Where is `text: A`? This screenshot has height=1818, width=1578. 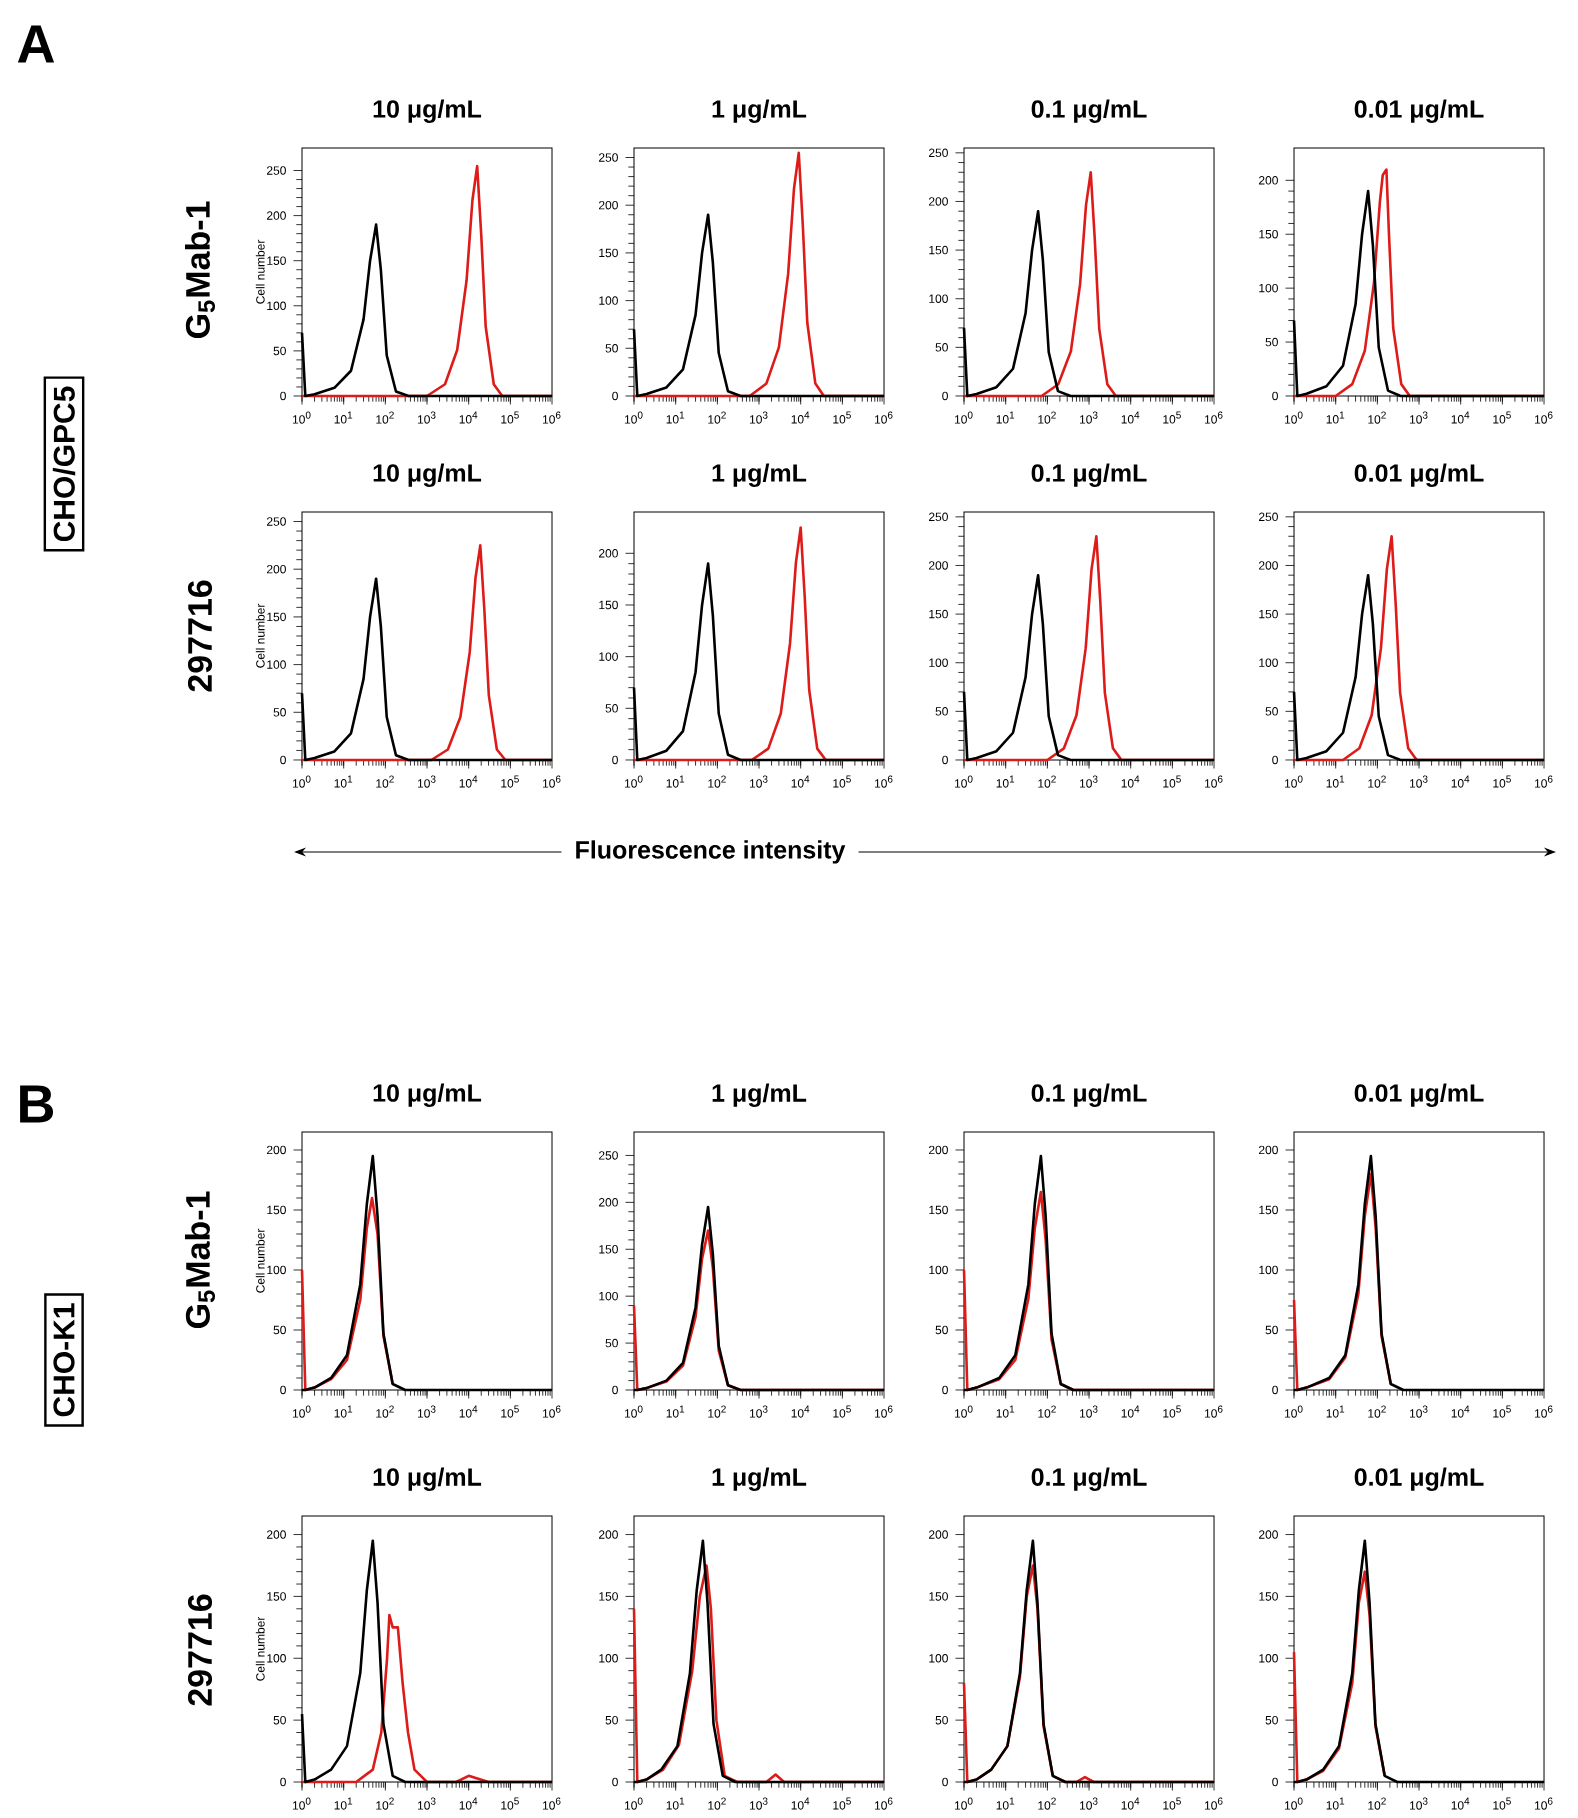
text: A is located at coordinates (36, 44).